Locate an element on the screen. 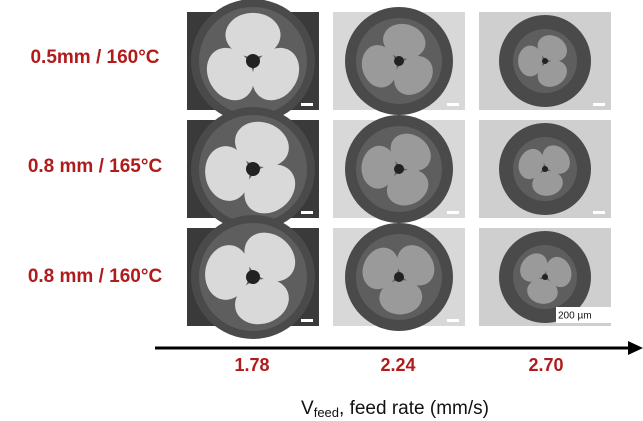 The width and height of the screenshot is (643, 421). row-label: 0.8 mm / 165°C is located at coordinates (95, 166).